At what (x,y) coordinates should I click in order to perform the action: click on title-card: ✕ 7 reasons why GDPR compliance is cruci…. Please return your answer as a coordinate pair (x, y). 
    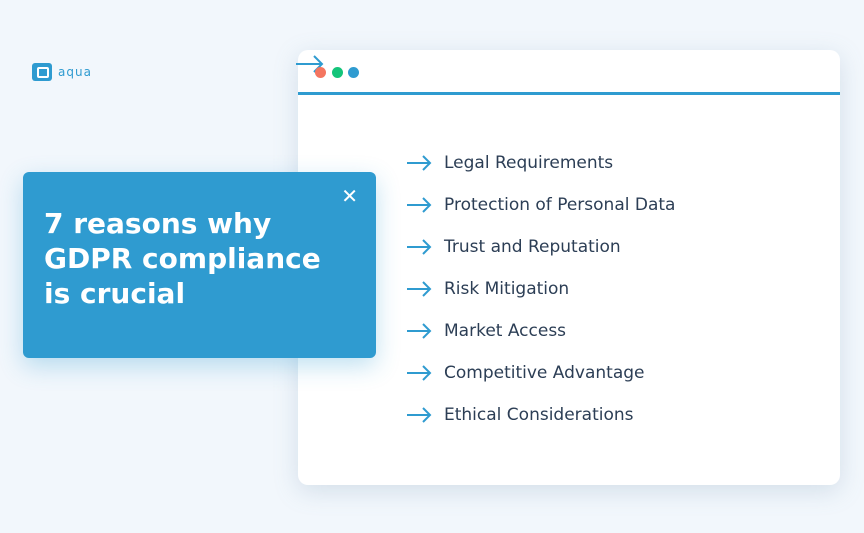
    Looking at the image, I should click on (199, 265).